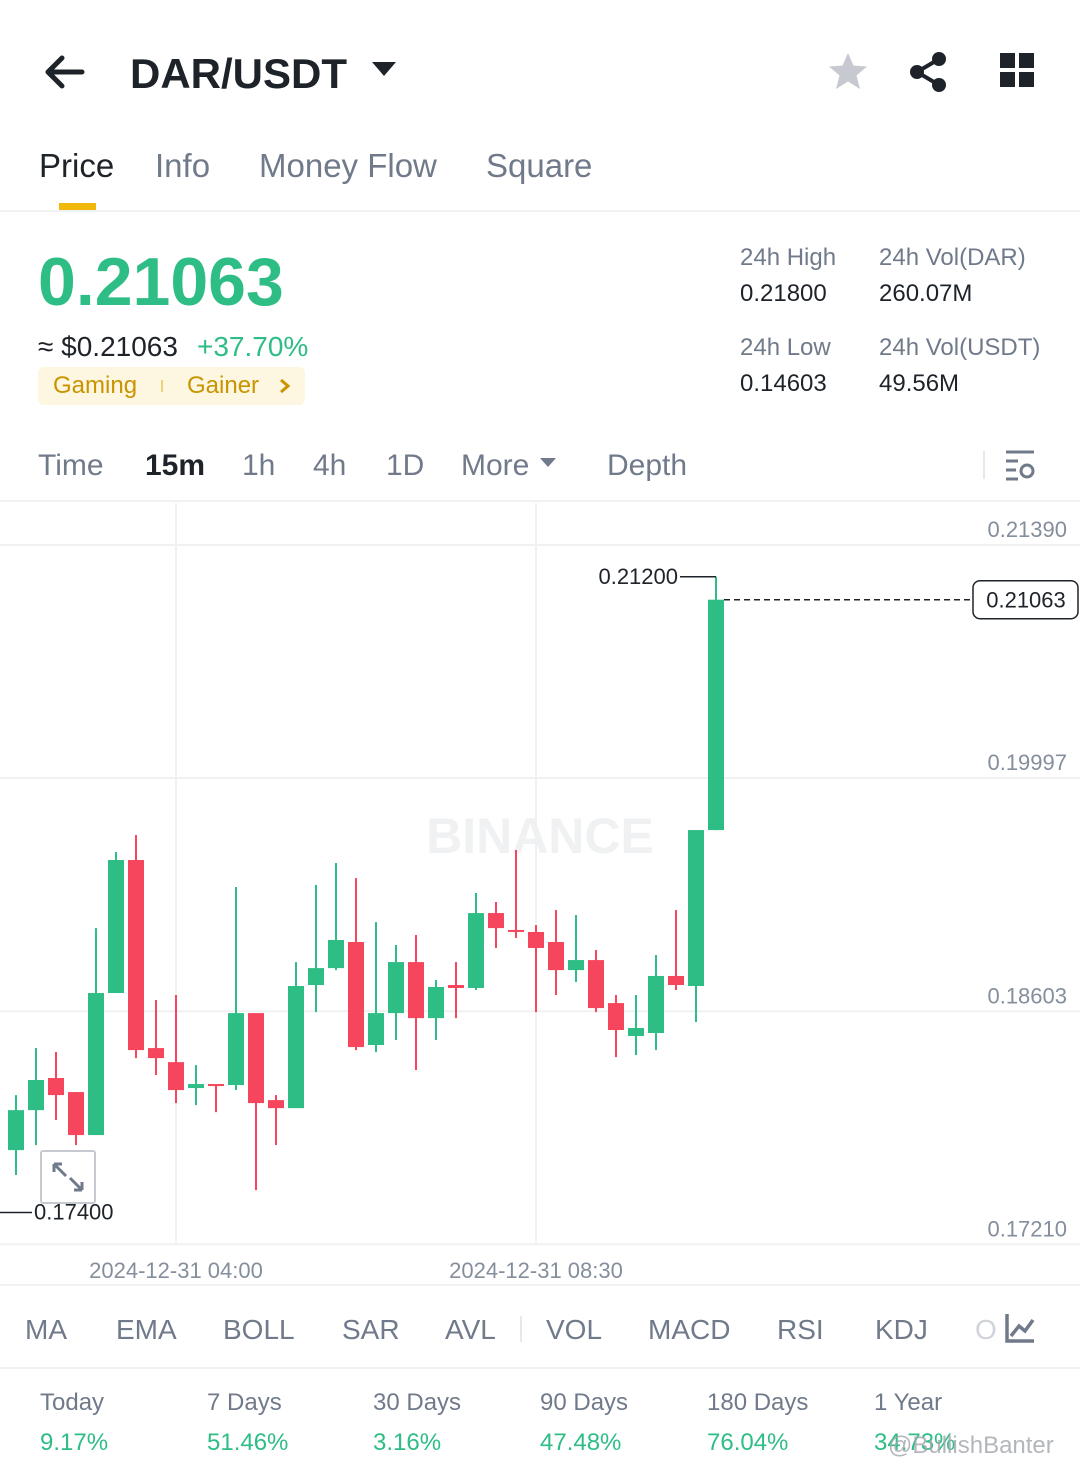 This screenshot has height=1469, width=1080. Describe the element at coordinates (77, 206) in the screenshot. I see `tab-indicator` at that location.